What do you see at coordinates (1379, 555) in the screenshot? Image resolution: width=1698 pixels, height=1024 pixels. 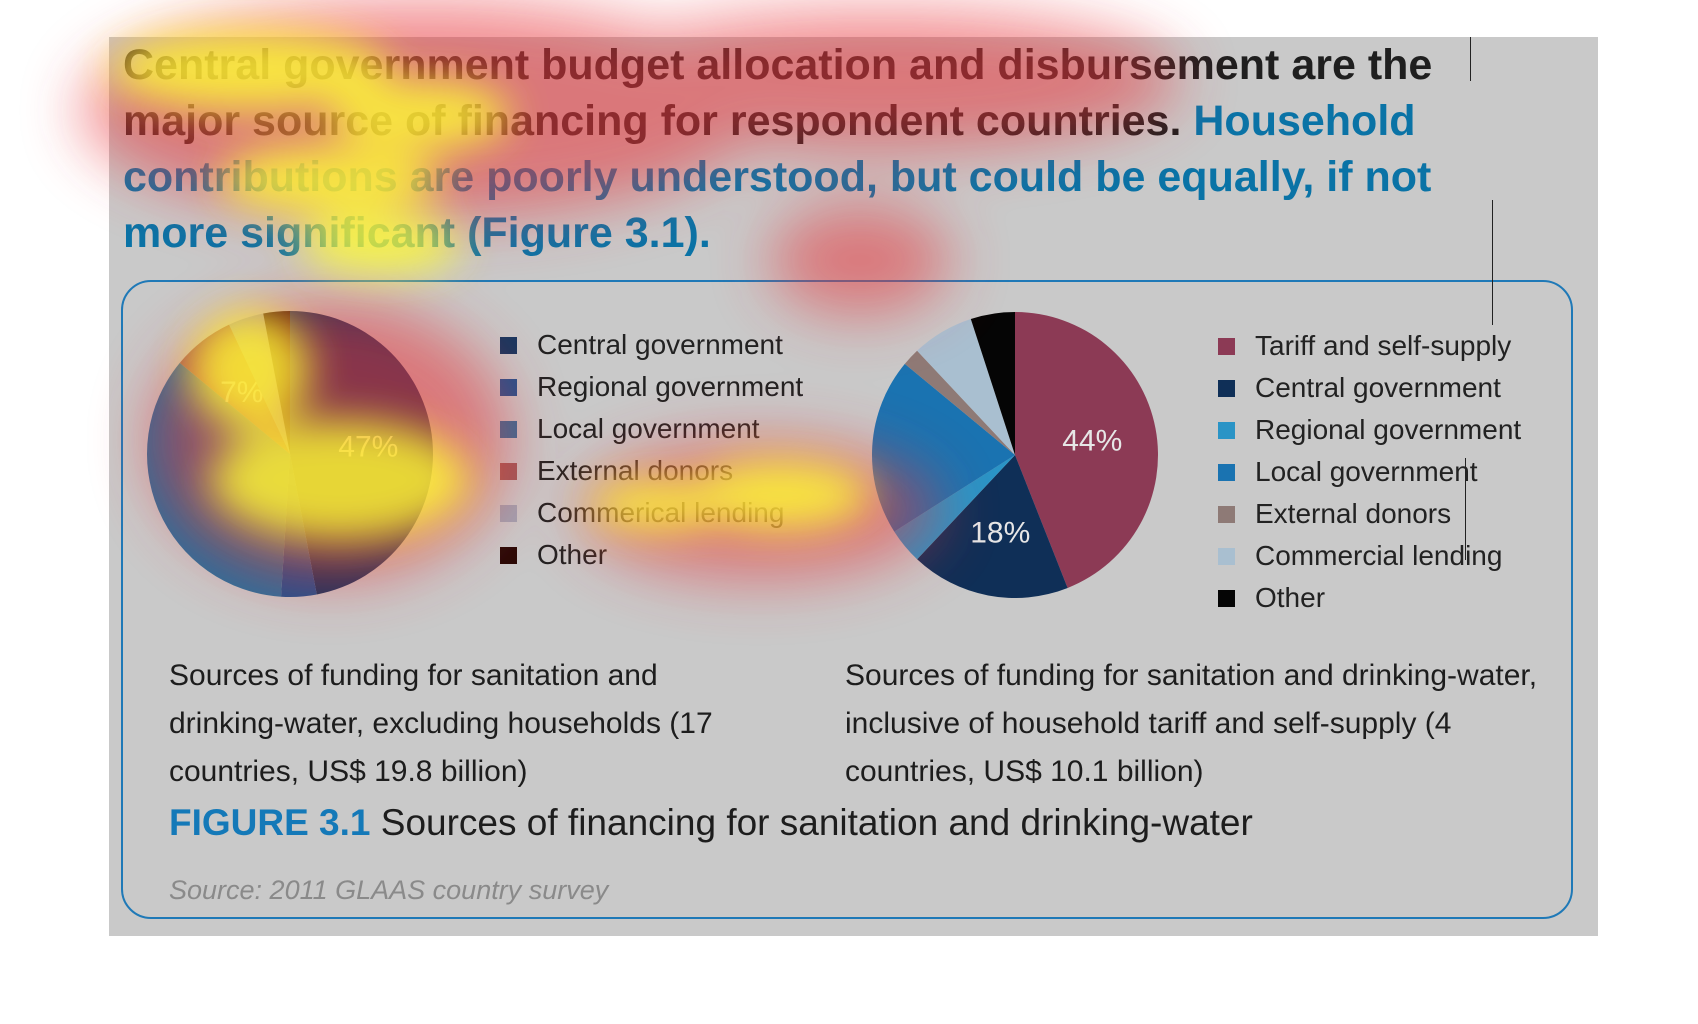 I see `legend-label: Commercial lending` at bounding box center [1379, 555].